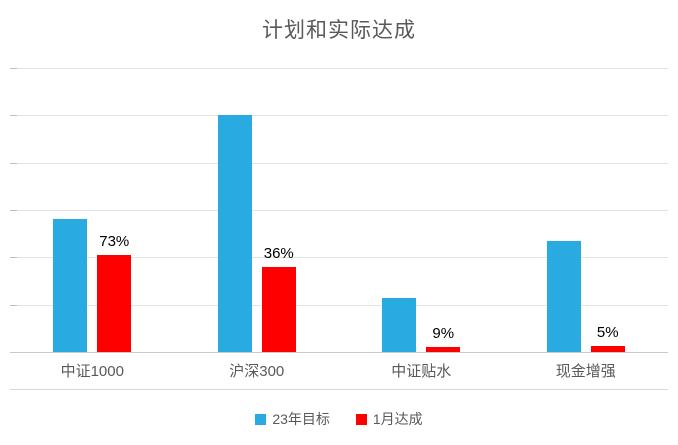  I want to click on bar-actual-wrap: 36%, so click(278, 210).